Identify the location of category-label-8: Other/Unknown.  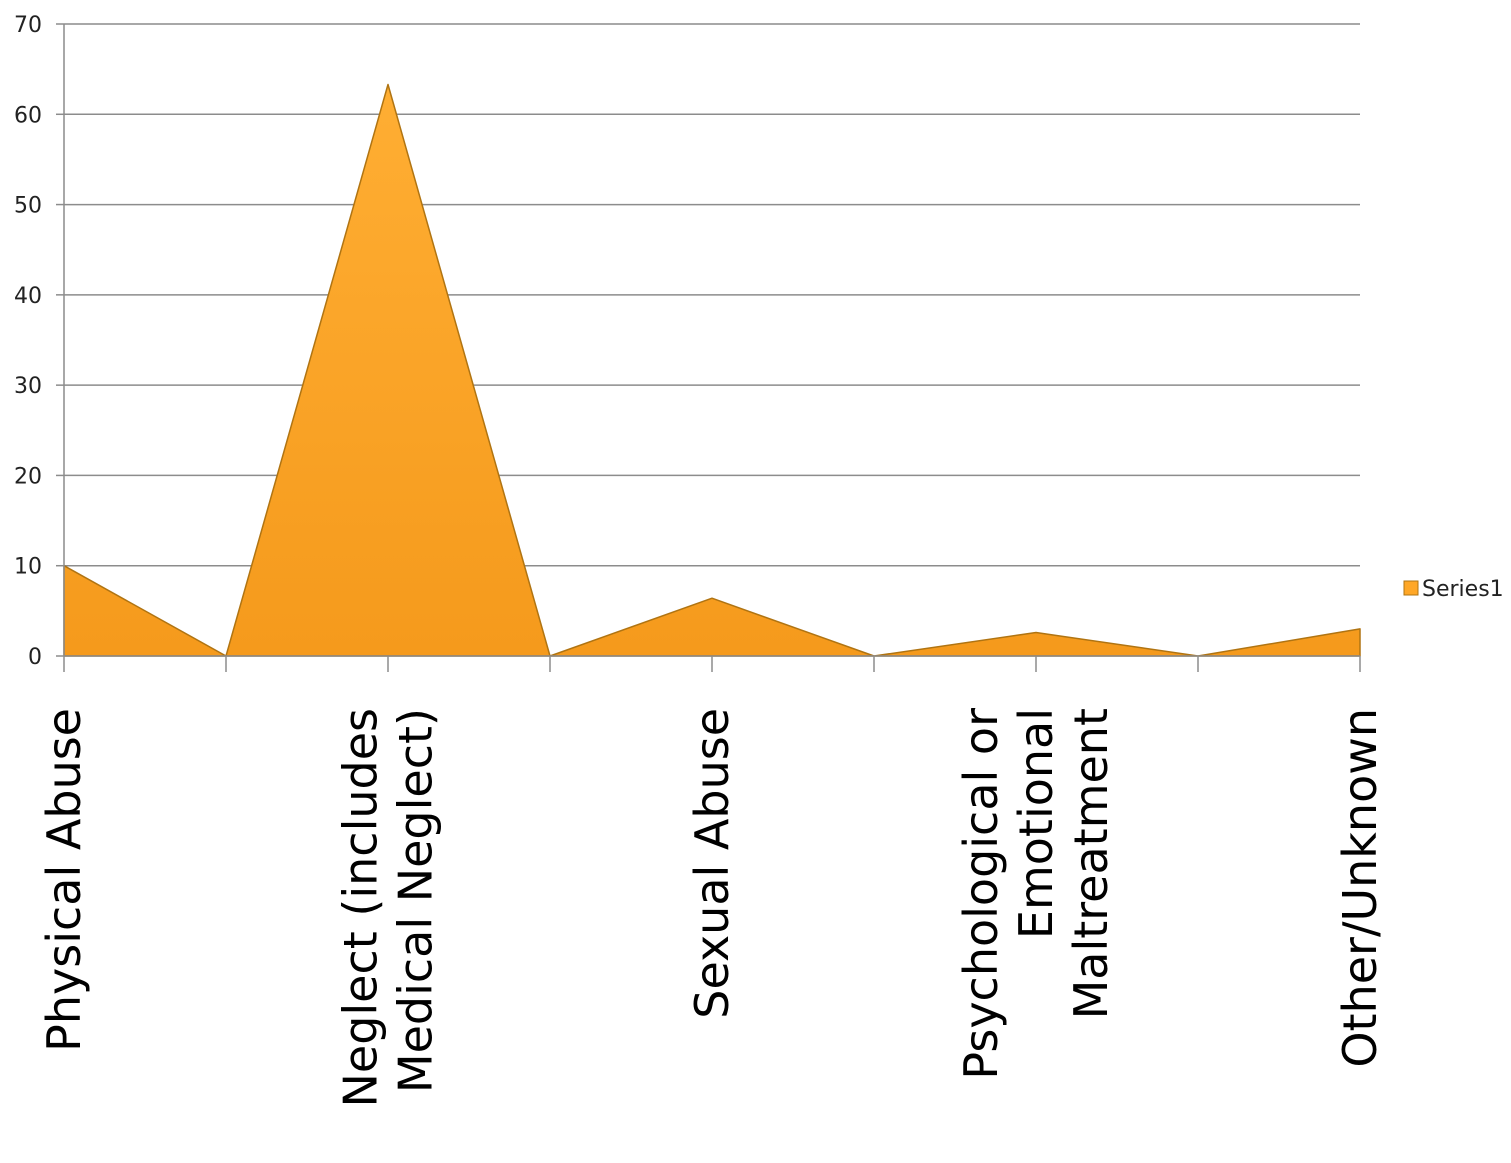
(1360, 888).